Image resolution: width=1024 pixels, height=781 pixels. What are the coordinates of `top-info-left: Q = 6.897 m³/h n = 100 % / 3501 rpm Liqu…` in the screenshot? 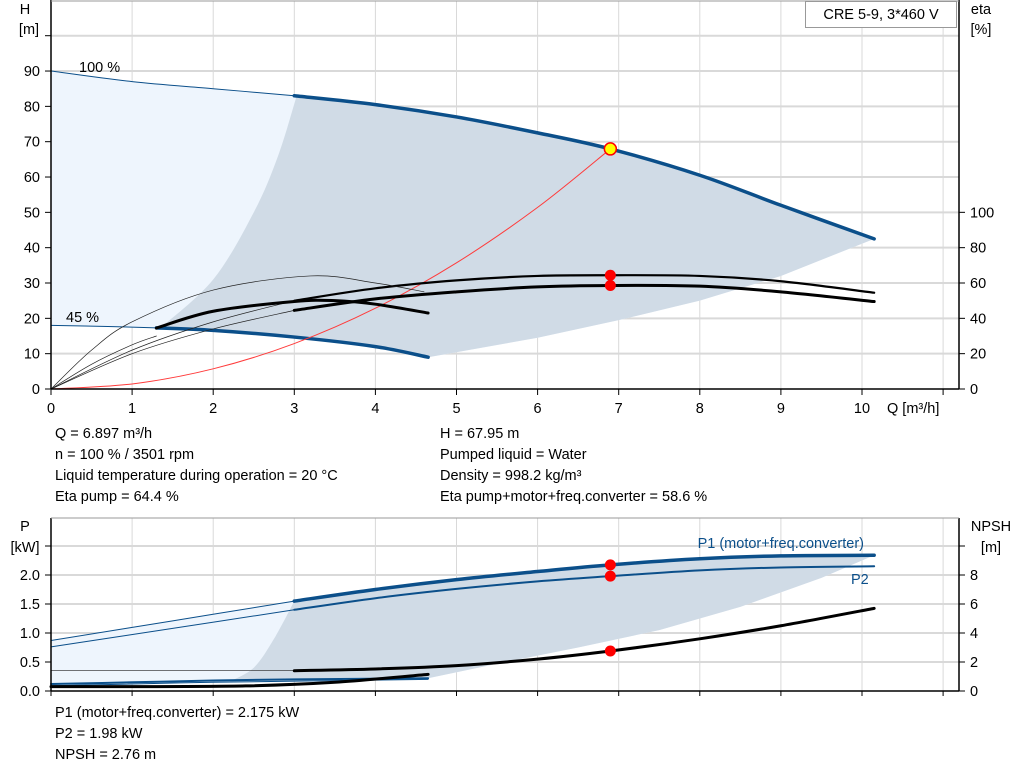 It's located at (196, 466).